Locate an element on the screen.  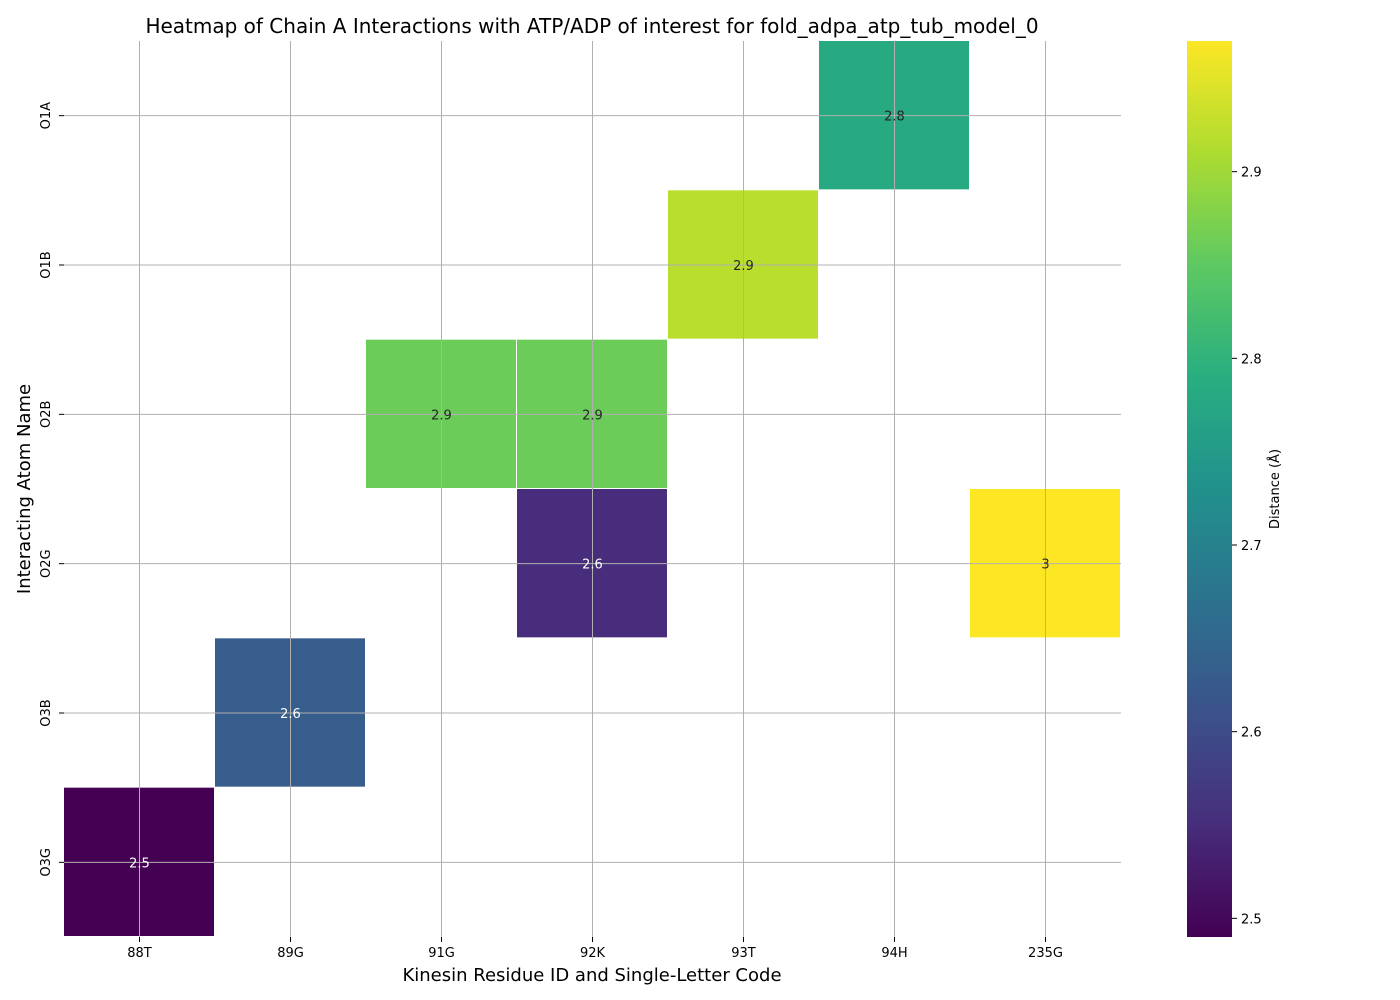
colorbar-tick-label: 2.9 is located at coordinates (1251, 173).